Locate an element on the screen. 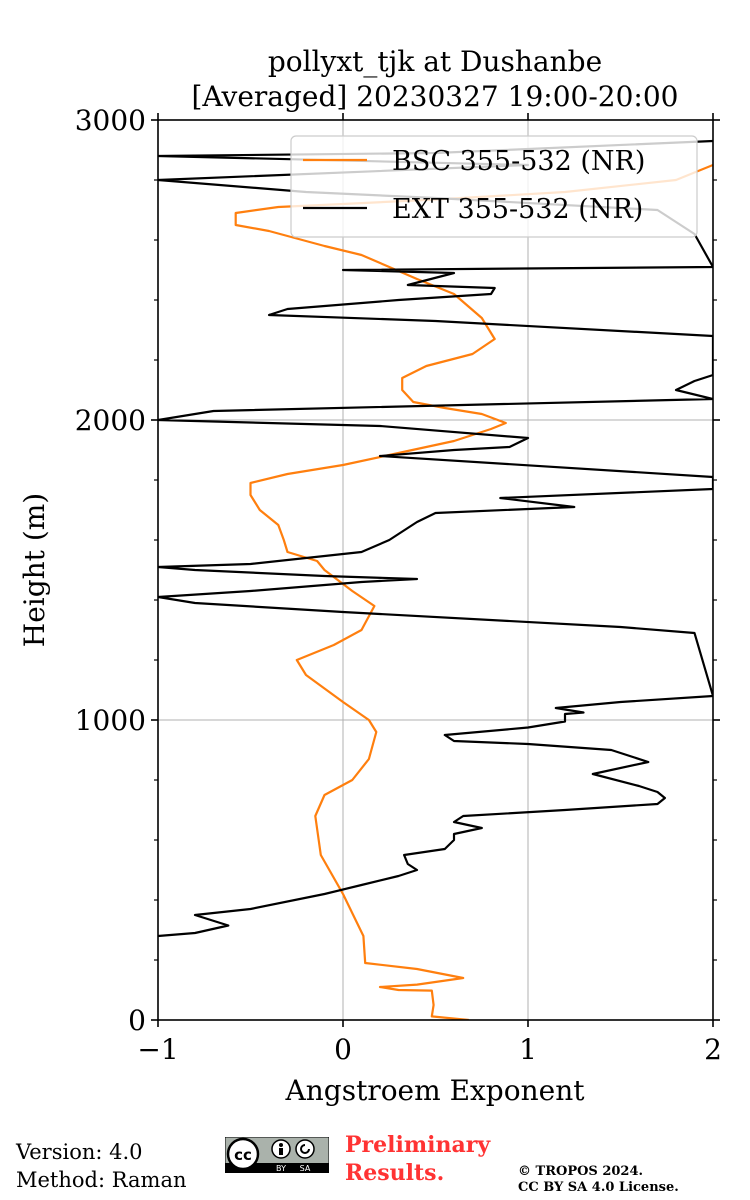 The image size is (750, 1200). copyright-line-2: CC BY SA 4.0 License. is located at coordinates (598, 1187).